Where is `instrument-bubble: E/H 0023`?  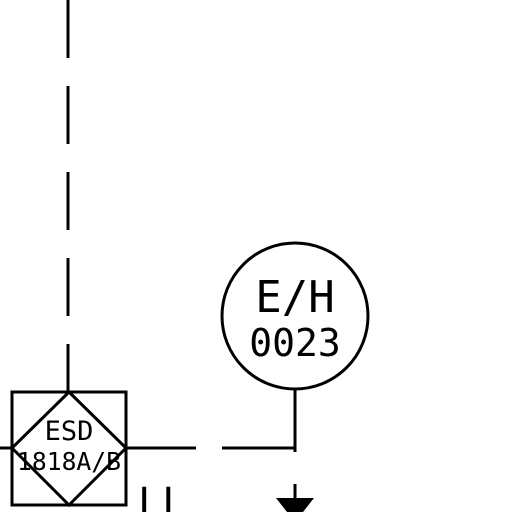 instrument-bubble: E/H 0023 is located at coordinates (295, 316).